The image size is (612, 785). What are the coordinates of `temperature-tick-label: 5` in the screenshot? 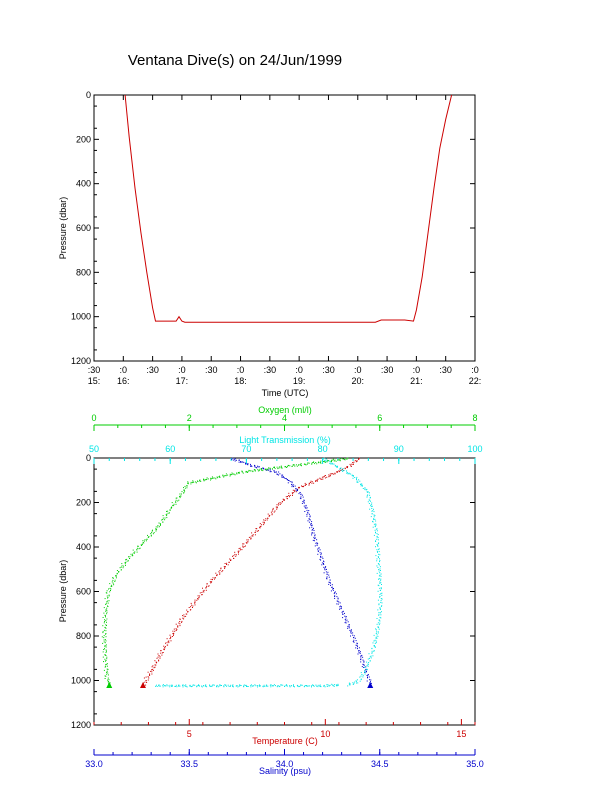 It's located at (189, 734).